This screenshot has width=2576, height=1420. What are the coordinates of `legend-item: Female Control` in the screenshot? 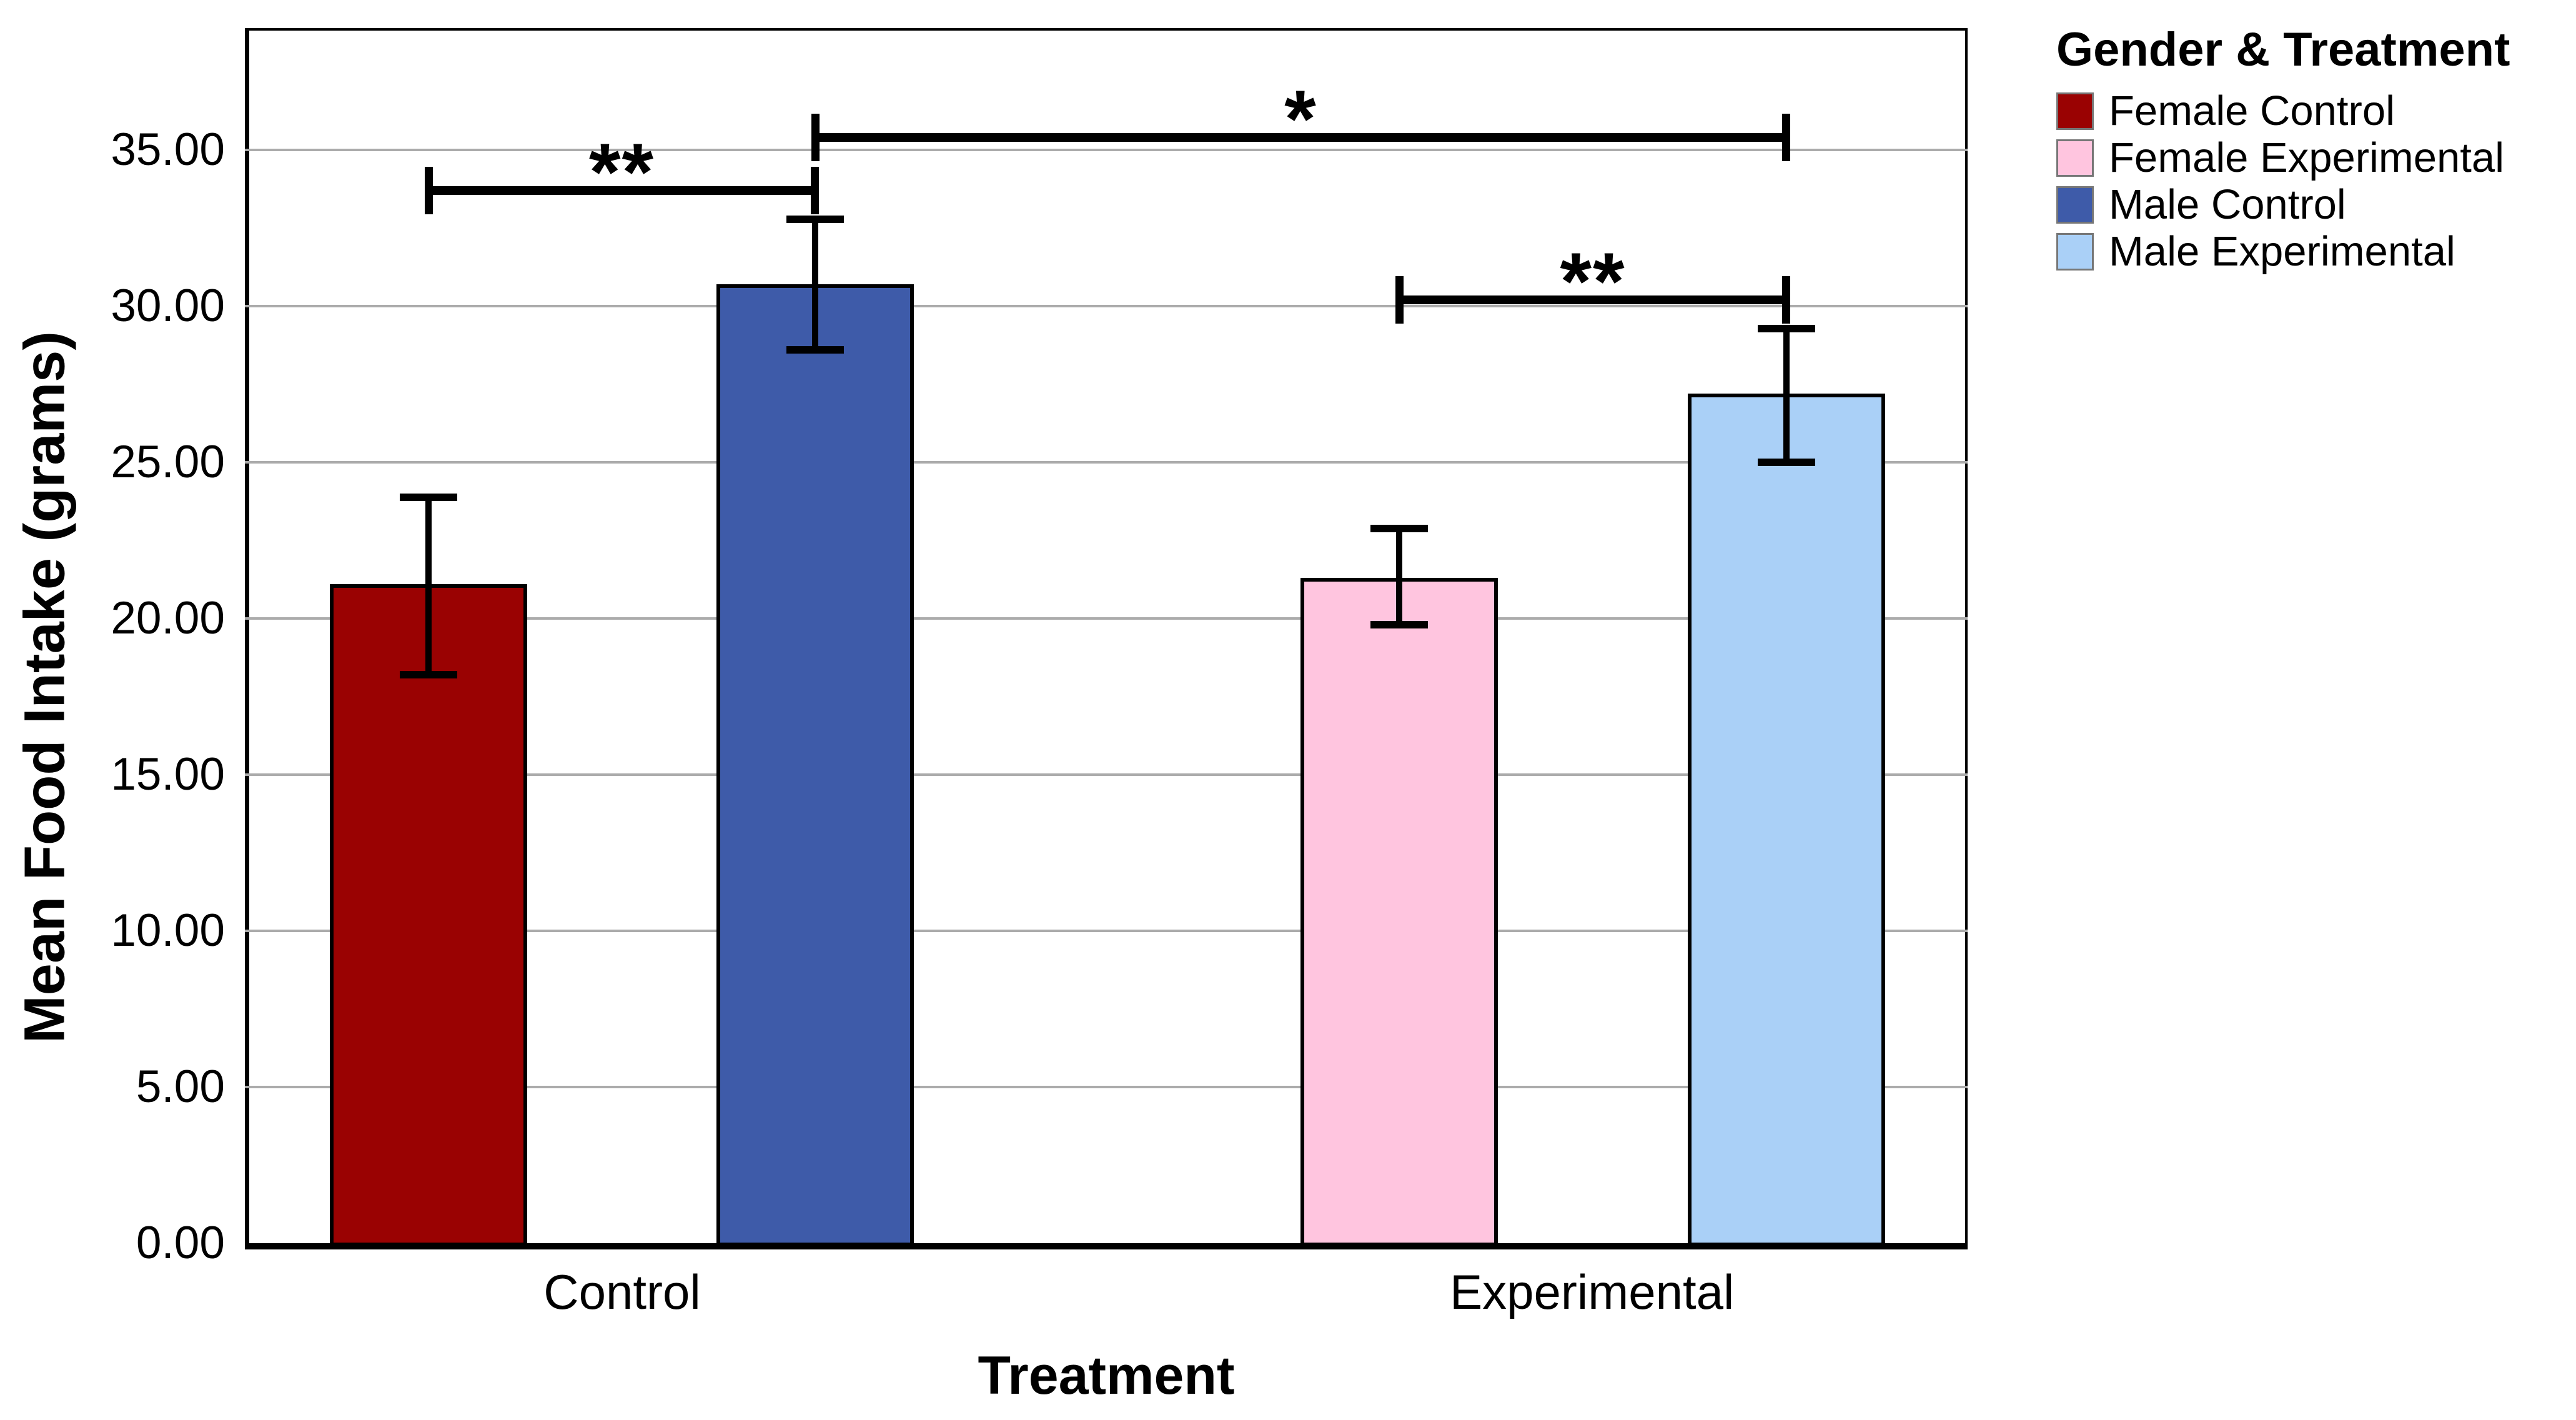 It's located at (2315, 110).